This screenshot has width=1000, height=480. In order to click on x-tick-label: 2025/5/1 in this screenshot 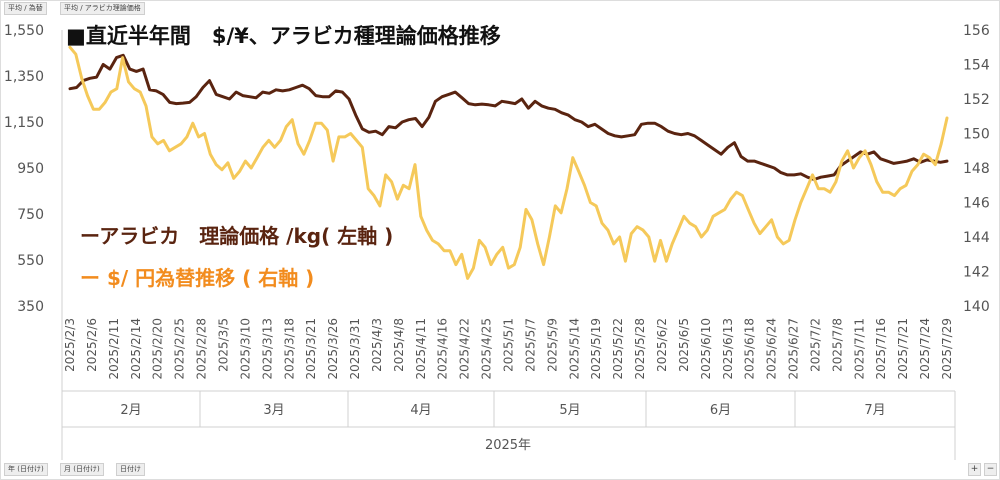, I will do `click(509, 345)`.